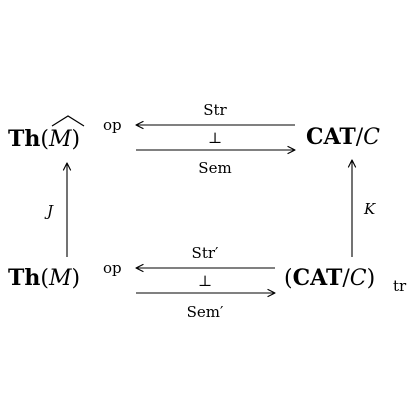 The width and height of the screenshot is (420, 420). I want to click on node-top-right: CAT/C, so click(343, 137).